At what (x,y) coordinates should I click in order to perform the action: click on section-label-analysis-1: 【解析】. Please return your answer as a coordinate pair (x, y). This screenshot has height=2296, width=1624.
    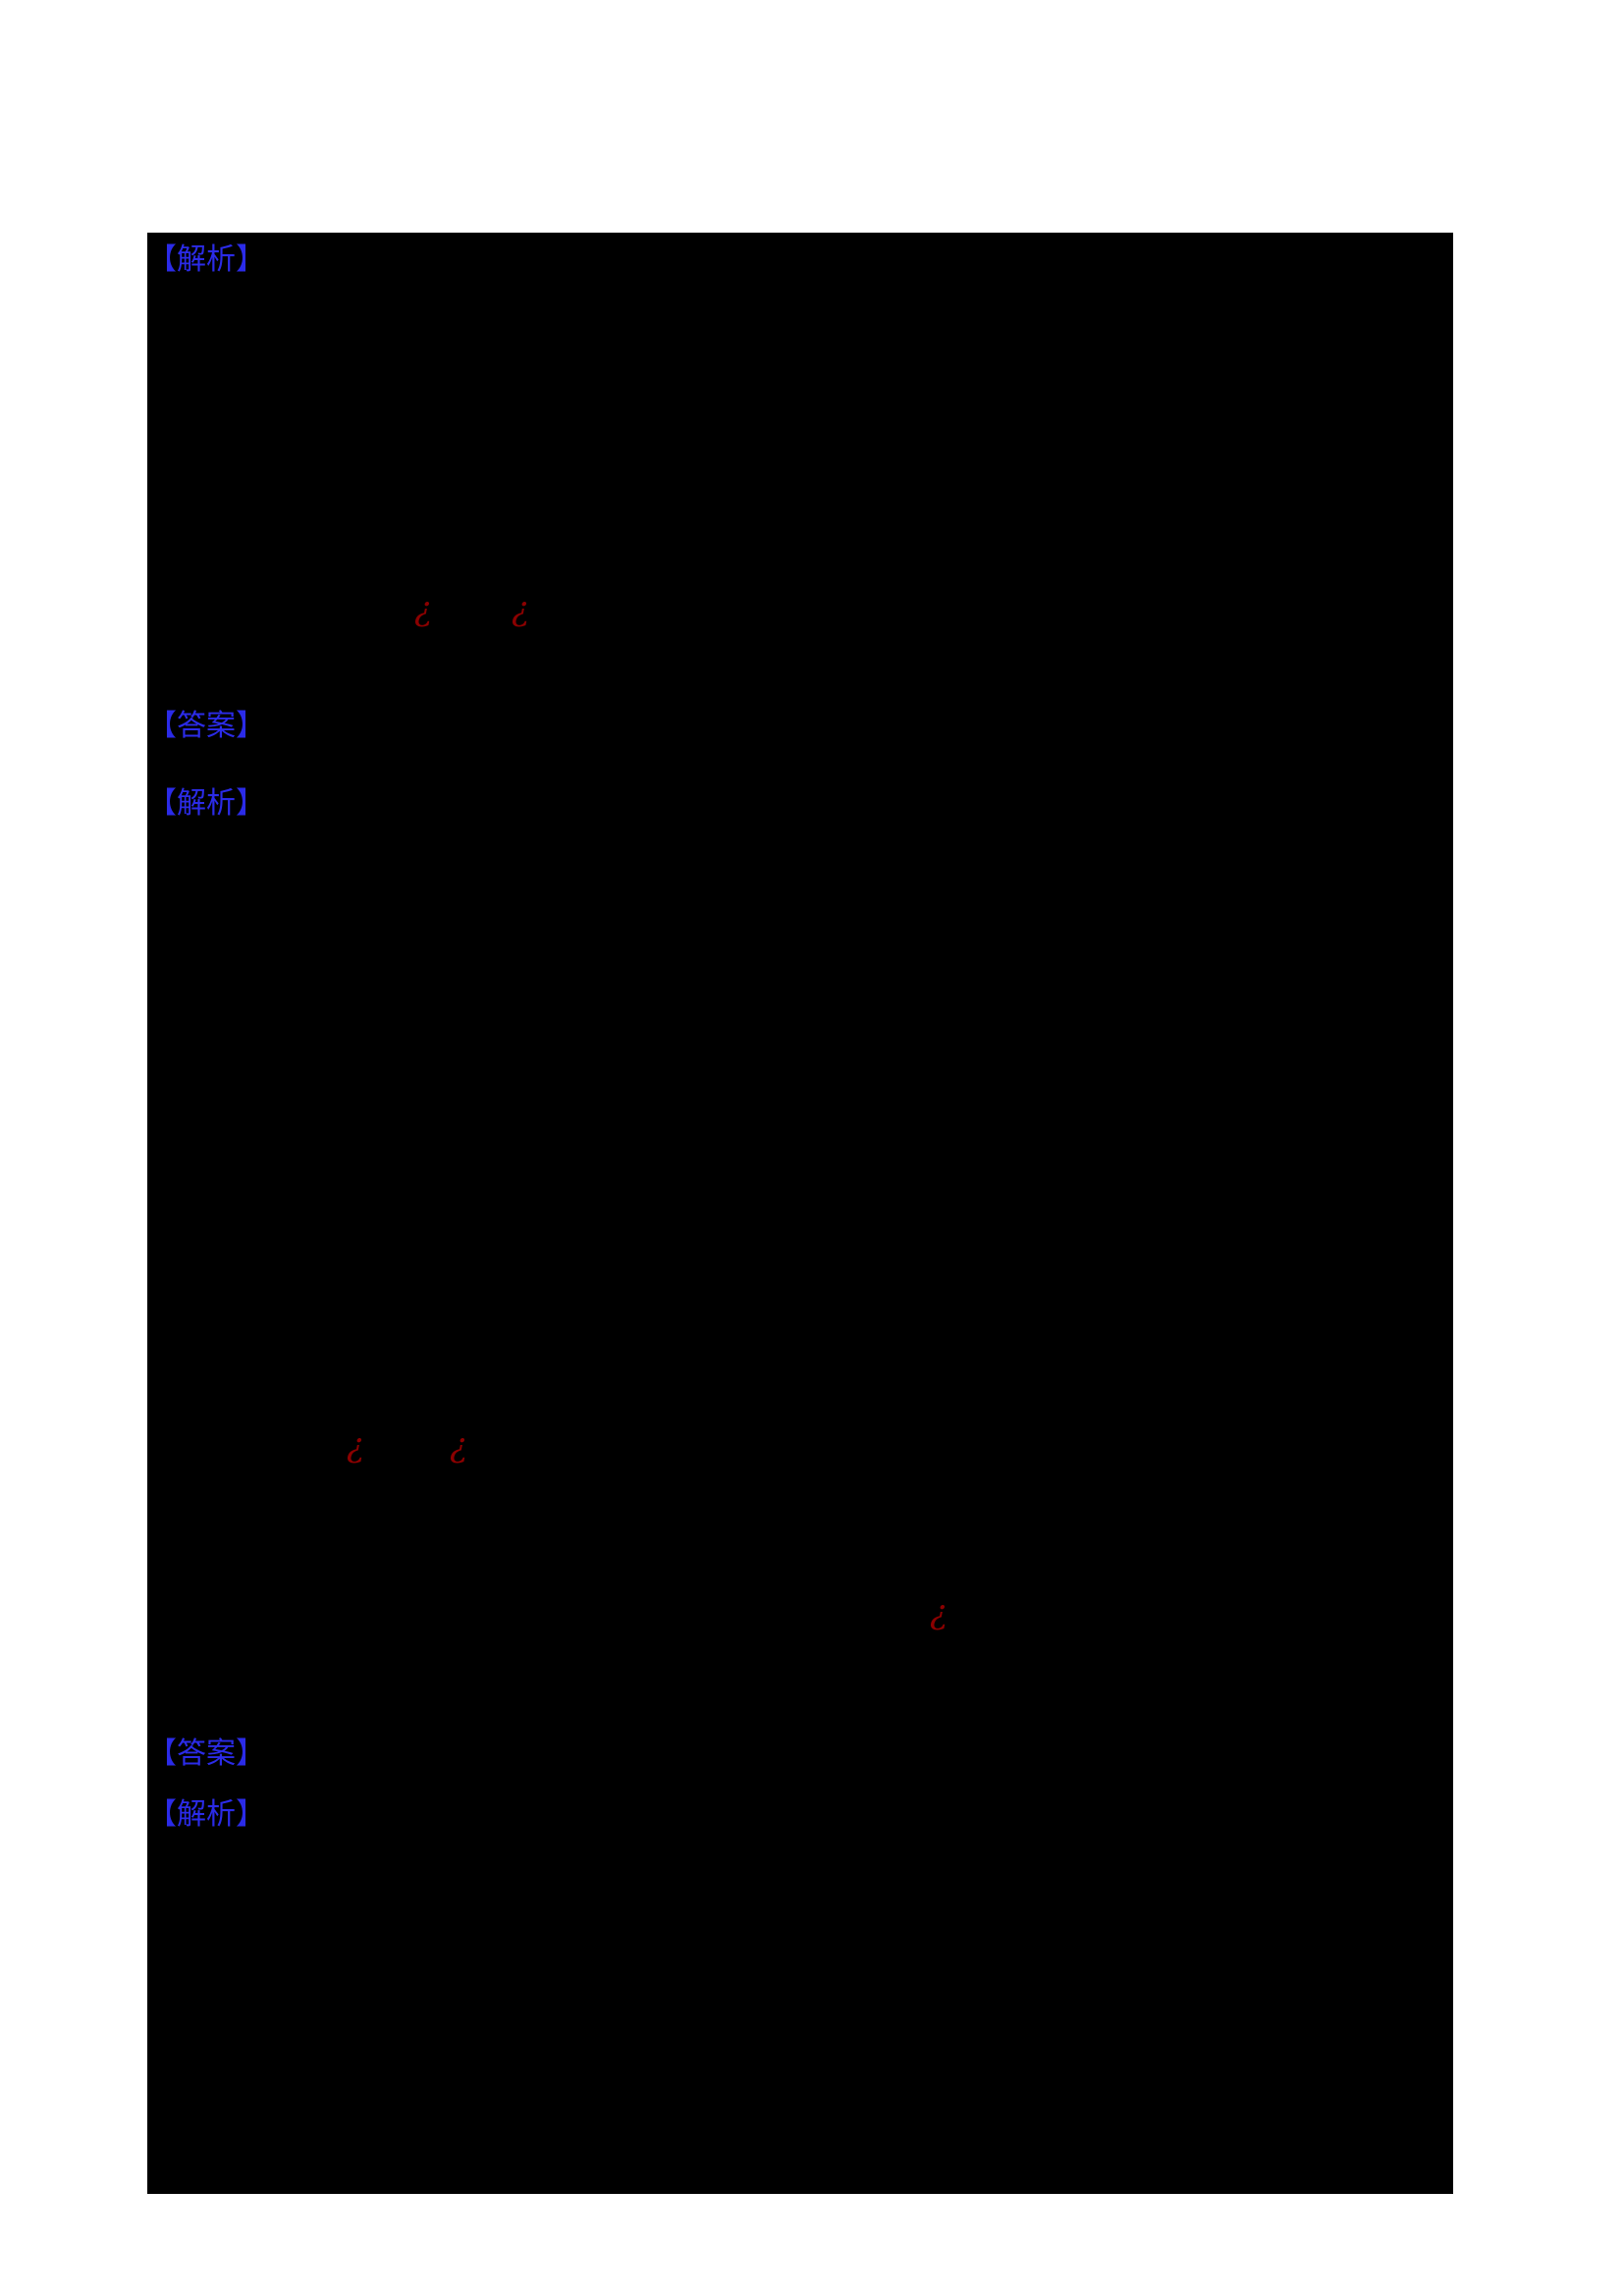
    Looking at the image, I should click on (206, 259).